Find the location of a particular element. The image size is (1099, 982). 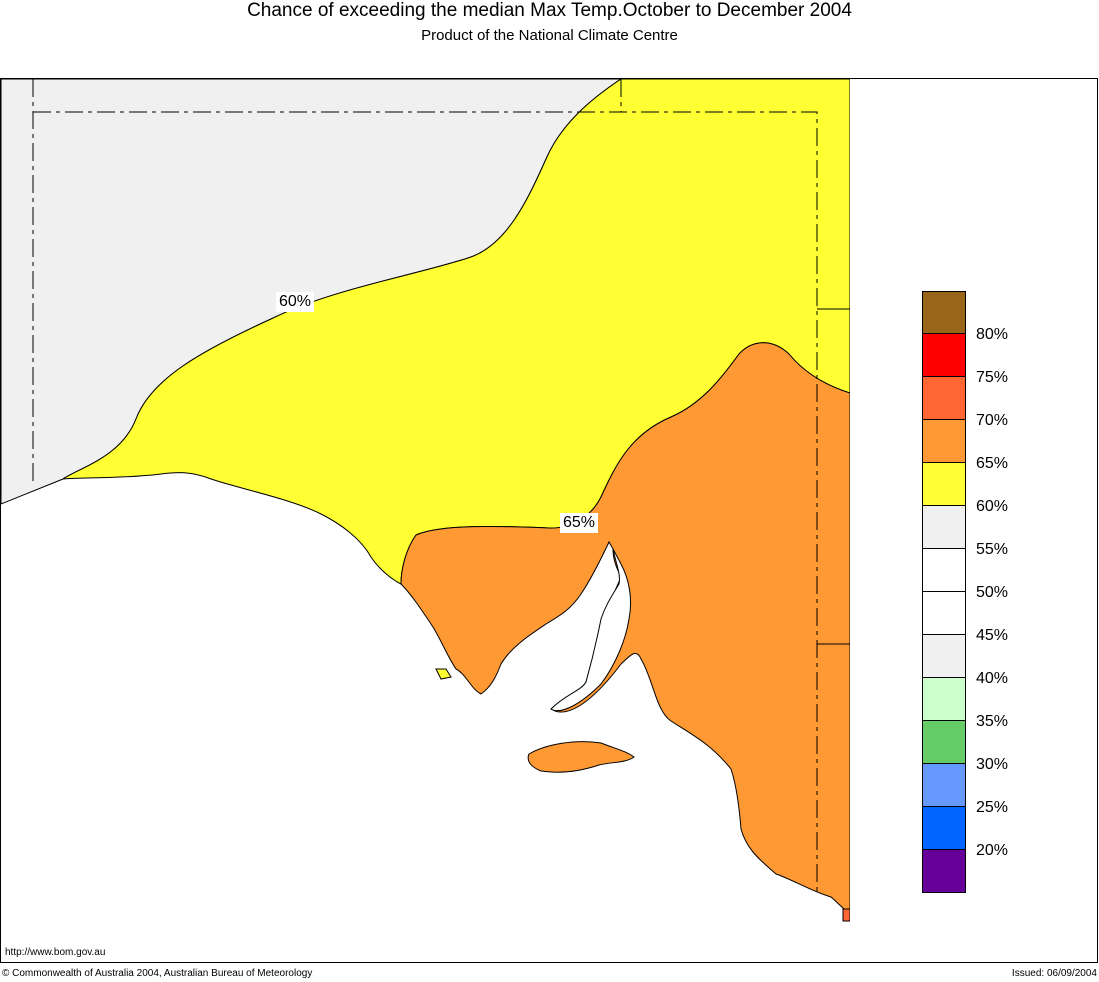

legend-label: 55% is located at coordinates (992, 549).